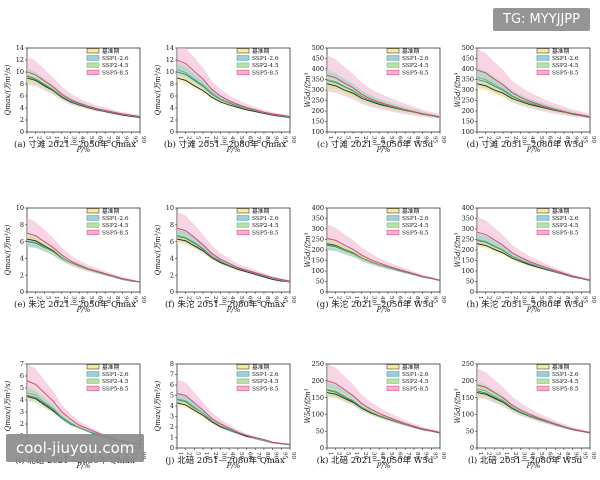 This screenshot has height=480, width=600. Describe the element at coordinates (22, 412) in the screenshot. I see `y-tick-label: 3` at that location.